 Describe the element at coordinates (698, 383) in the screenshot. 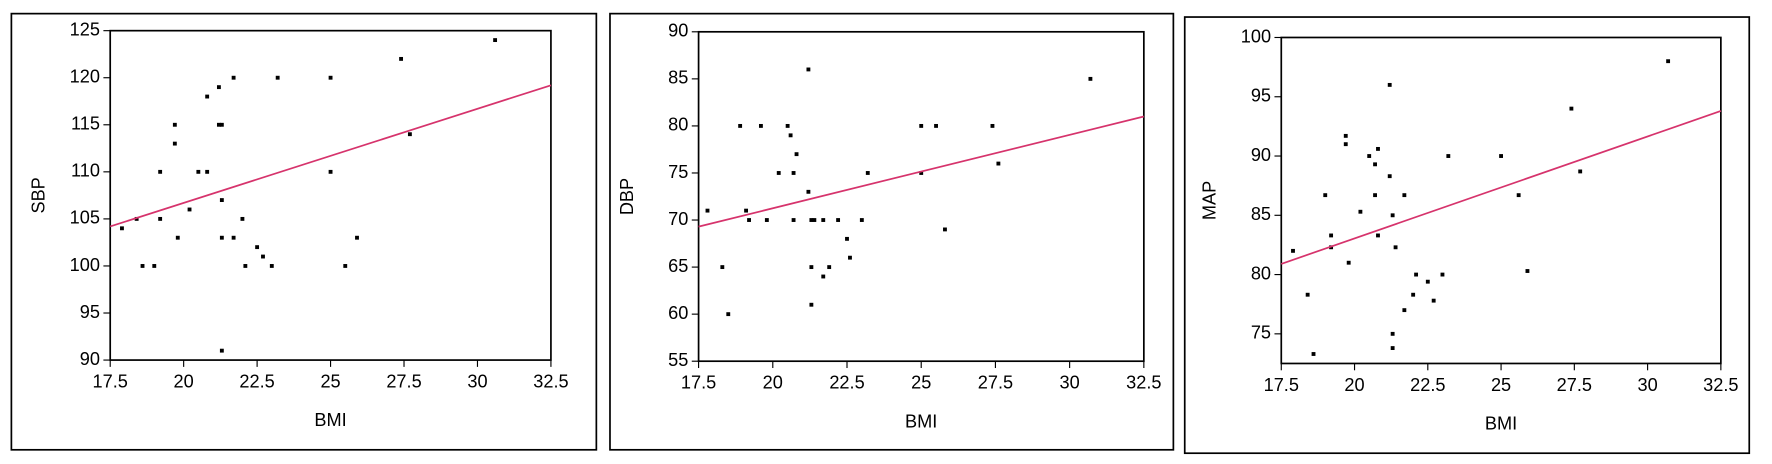

I see `x-tick-label: 17.5` at that location.